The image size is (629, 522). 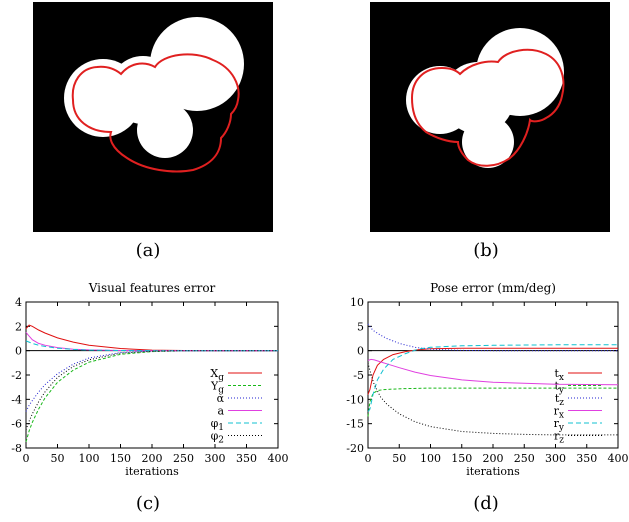 What do you see at coordinates (221, 398) in the screenshot?
I see `legend-label-α: α` at bounding box center [221, 398].